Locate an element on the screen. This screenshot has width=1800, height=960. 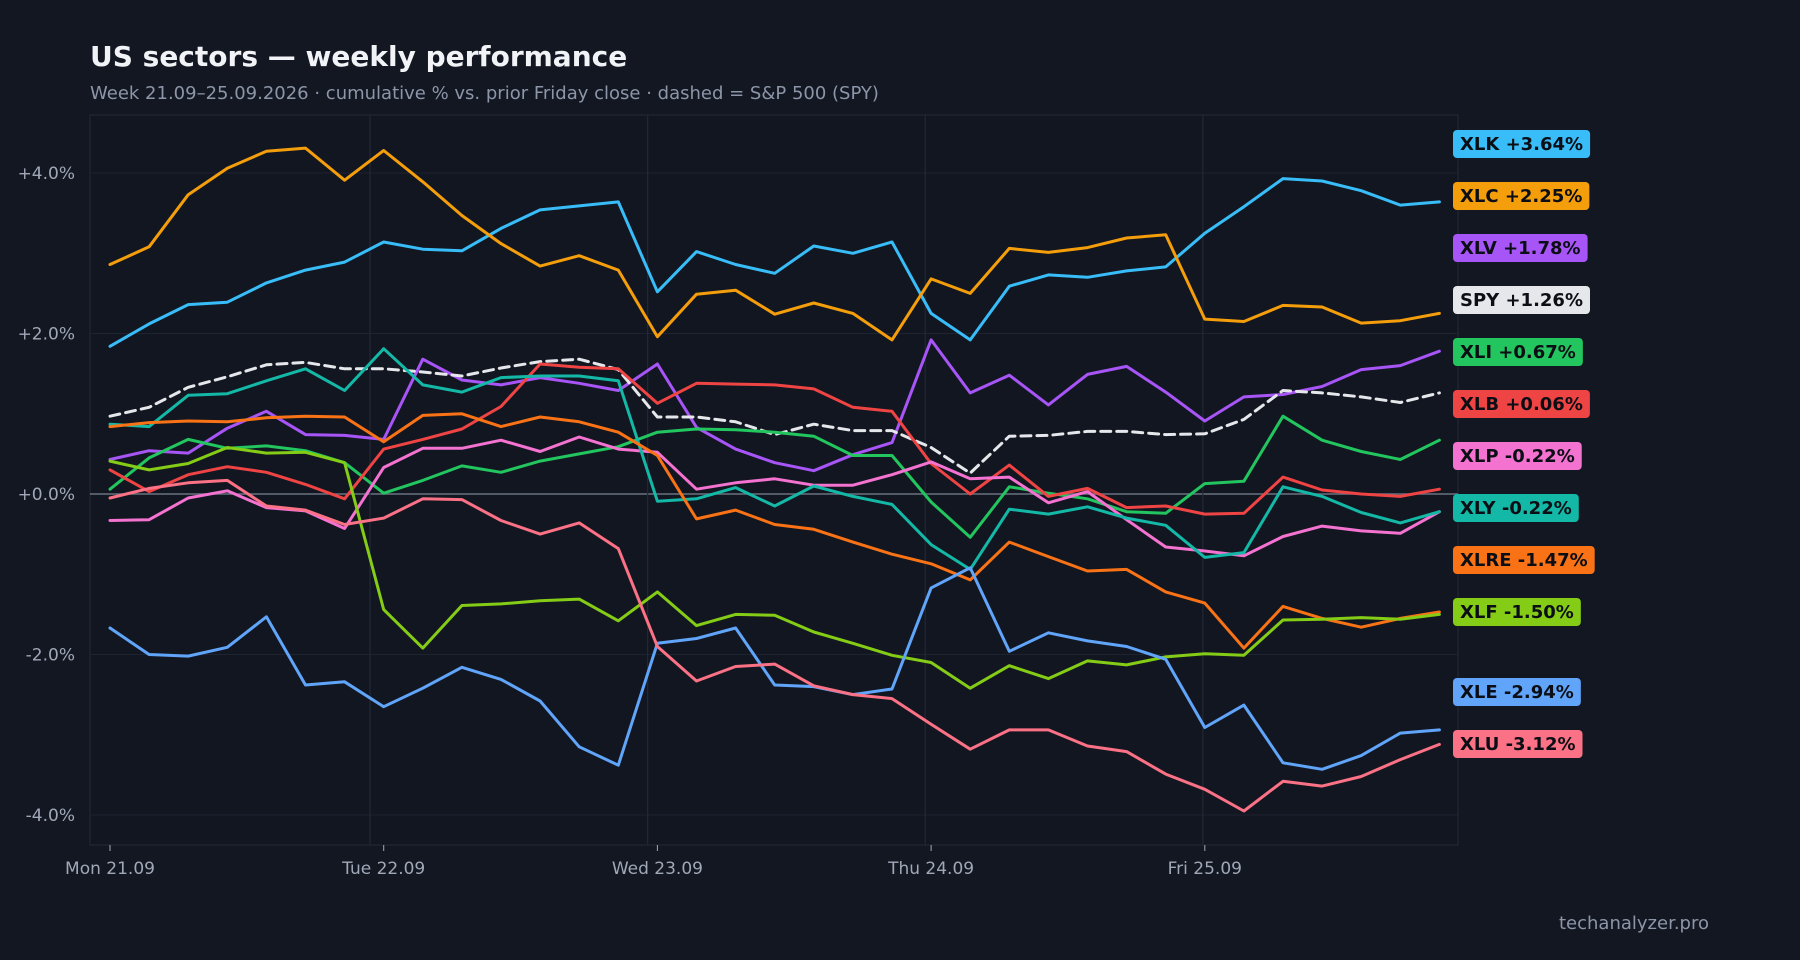
y-tick-label: -2.0% is located at coordinates (50, 656).